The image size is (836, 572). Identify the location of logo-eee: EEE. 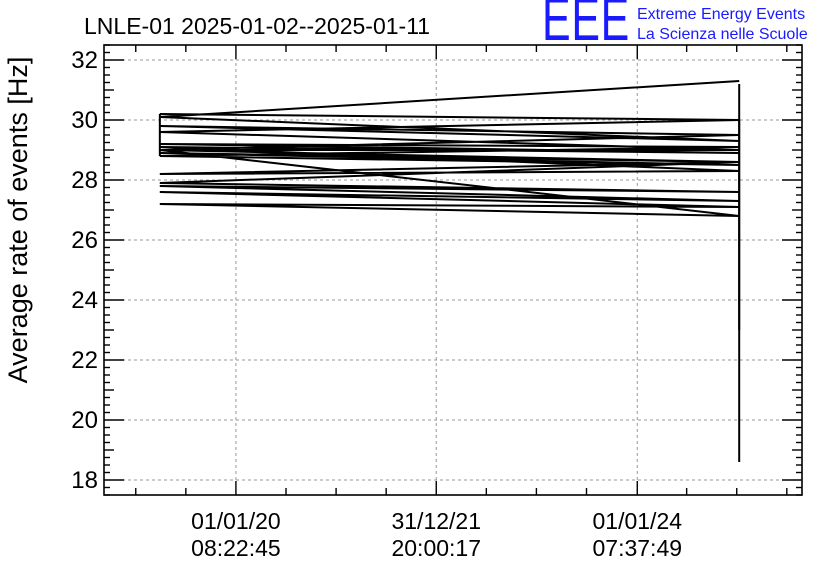
(586, 26).